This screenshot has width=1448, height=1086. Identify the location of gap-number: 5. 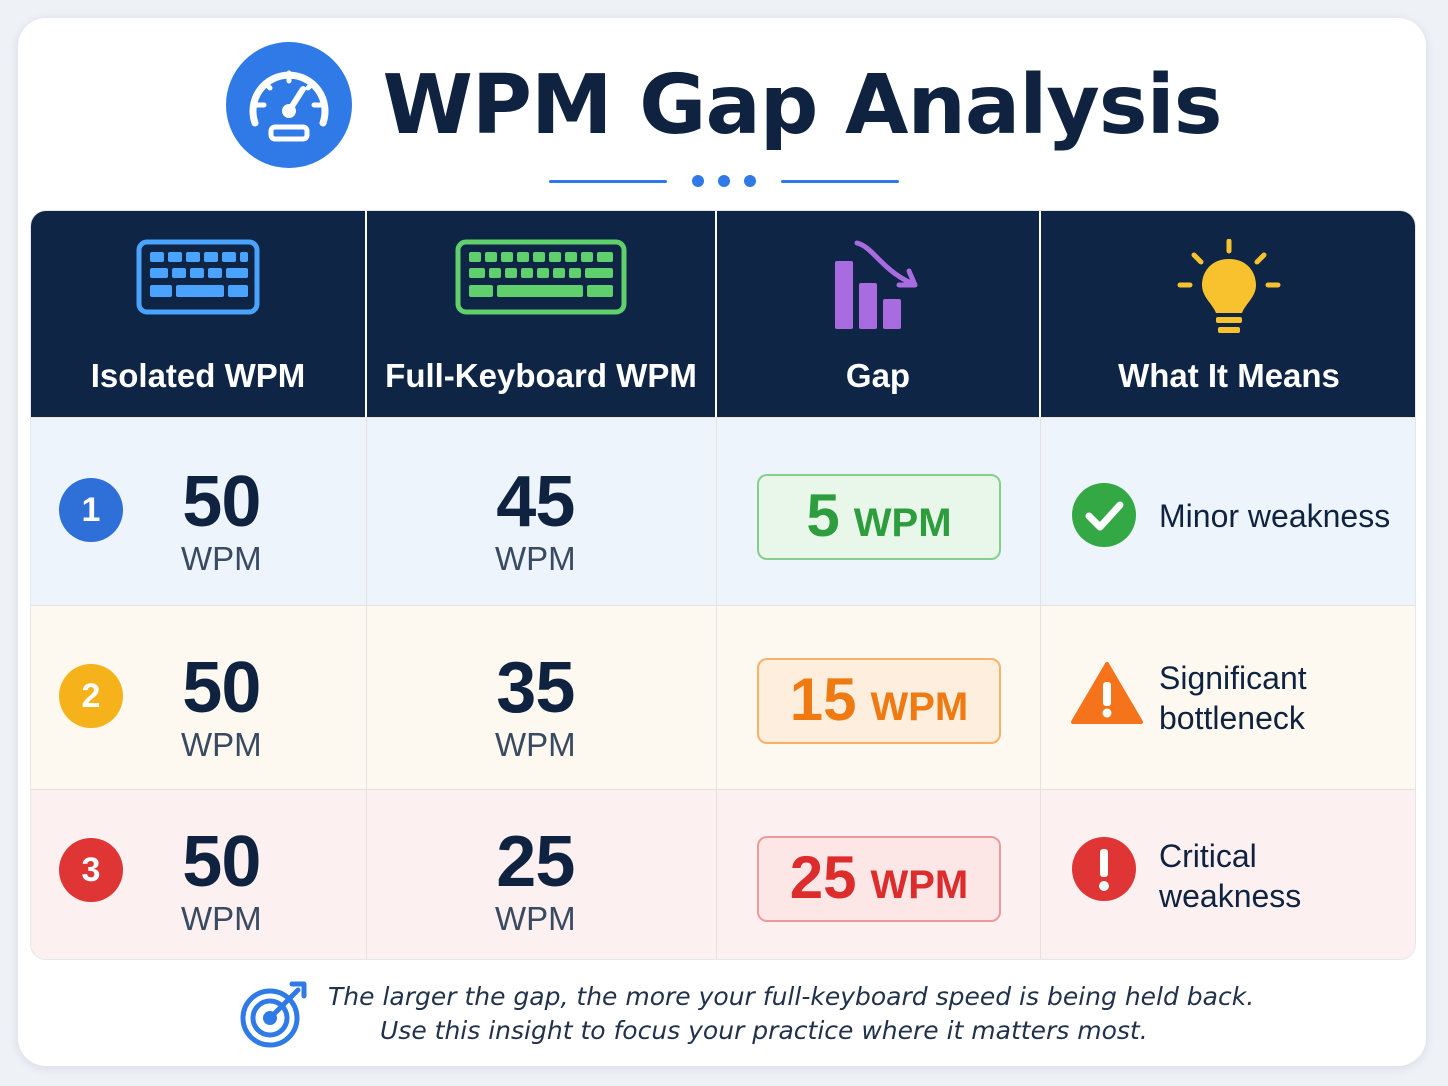
(823, 515).